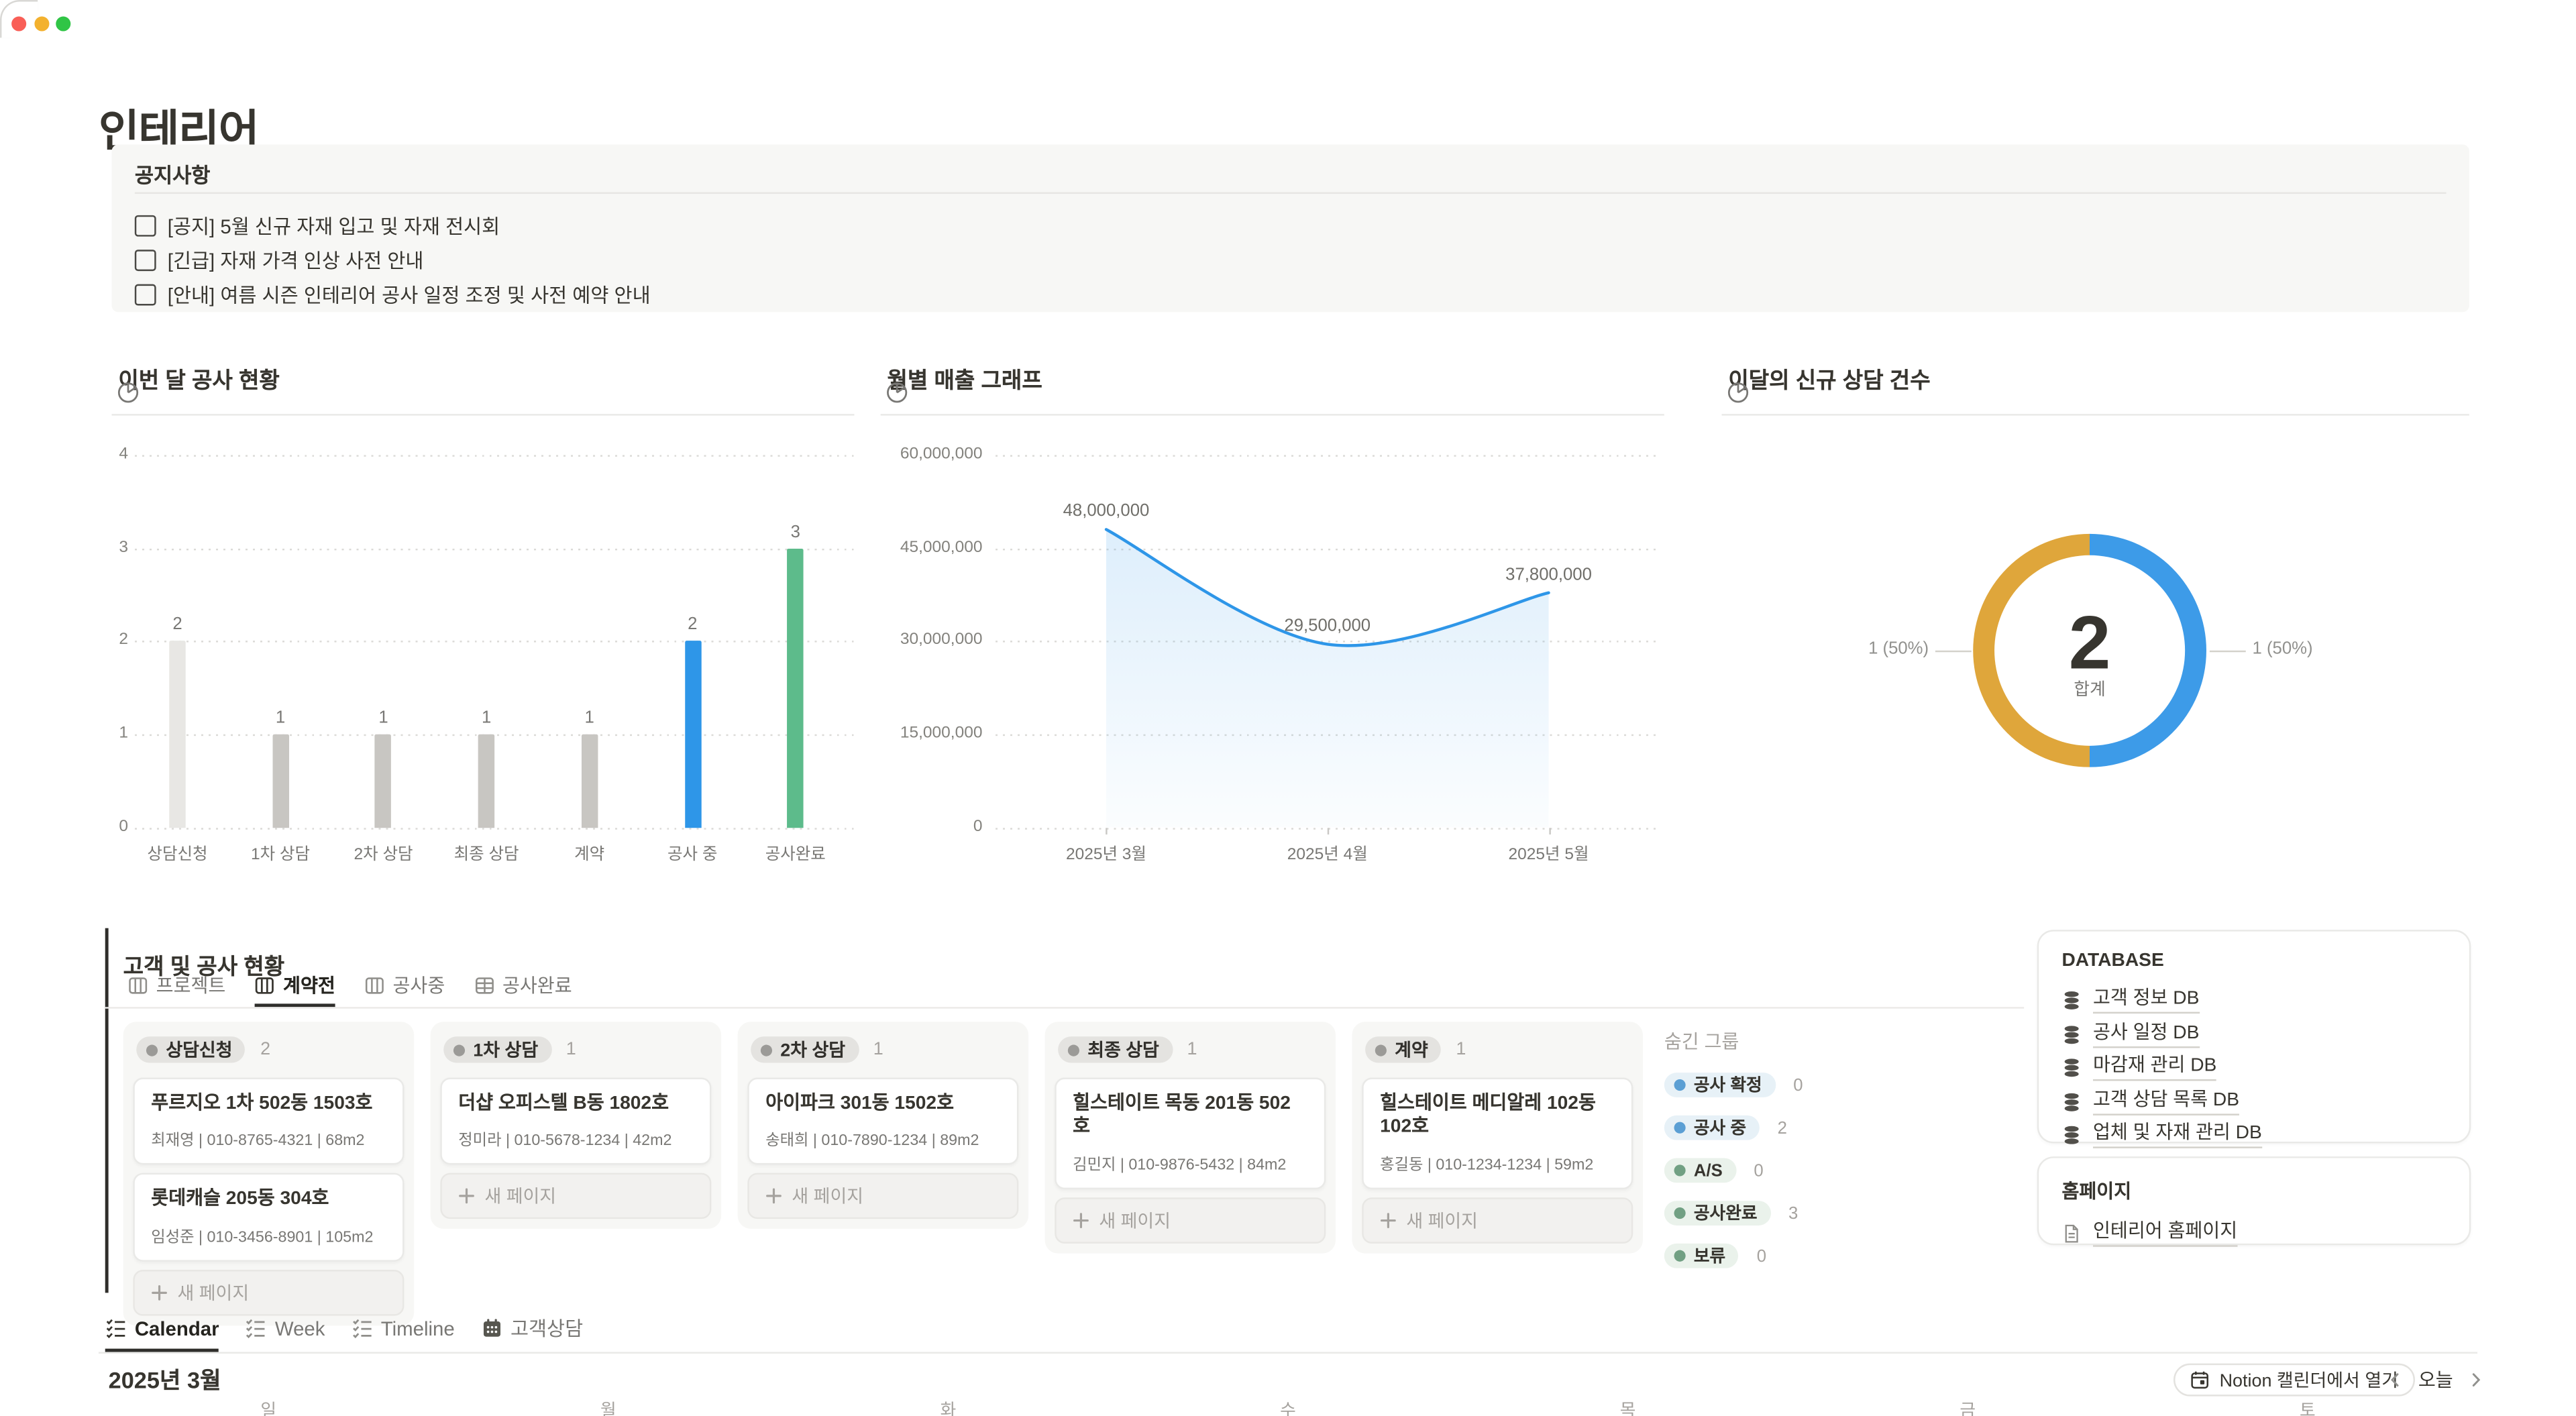 Image resolution: width=2576 pixels, height=1416 pixels. Describe the element at coordinates (2307, 1408) in the screenshot. I see `weekday-label: 토` at that location.